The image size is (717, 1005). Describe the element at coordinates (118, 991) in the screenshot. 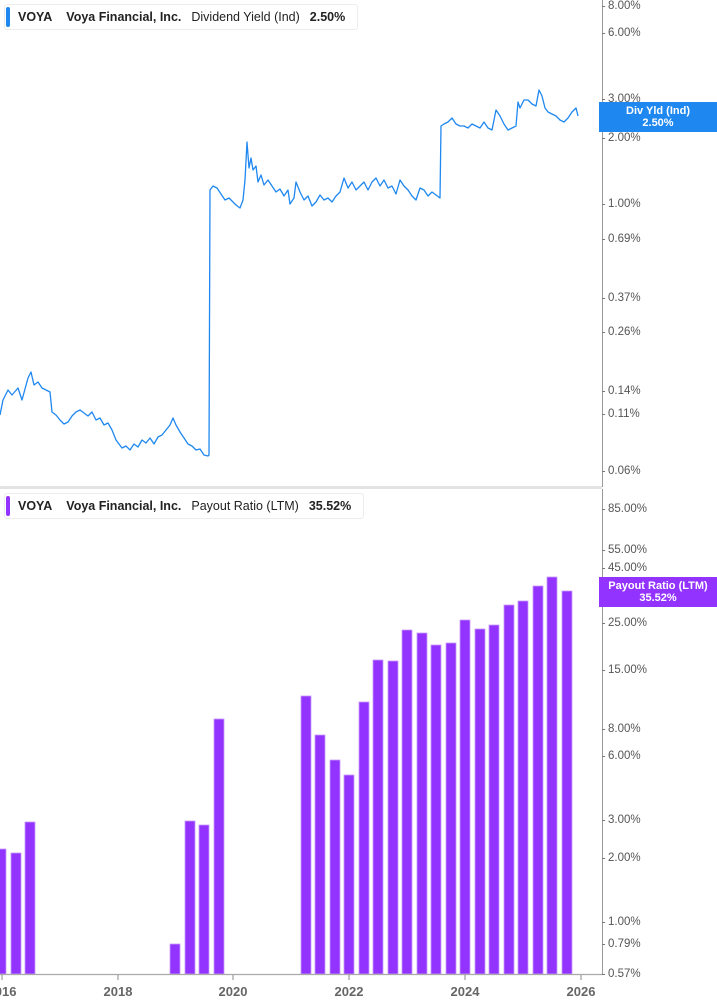

I see `x-axis-label: 2018` at that location.